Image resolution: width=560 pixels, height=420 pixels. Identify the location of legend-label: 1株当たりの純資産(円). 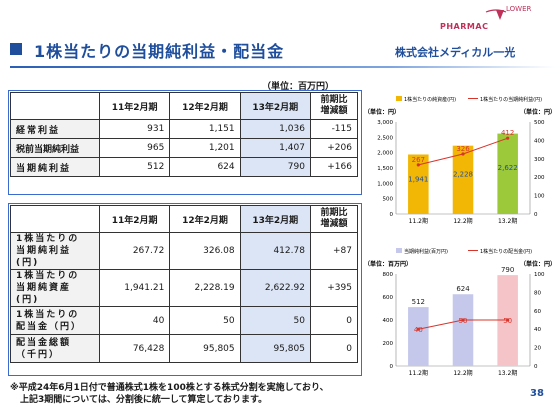
(430, 99).